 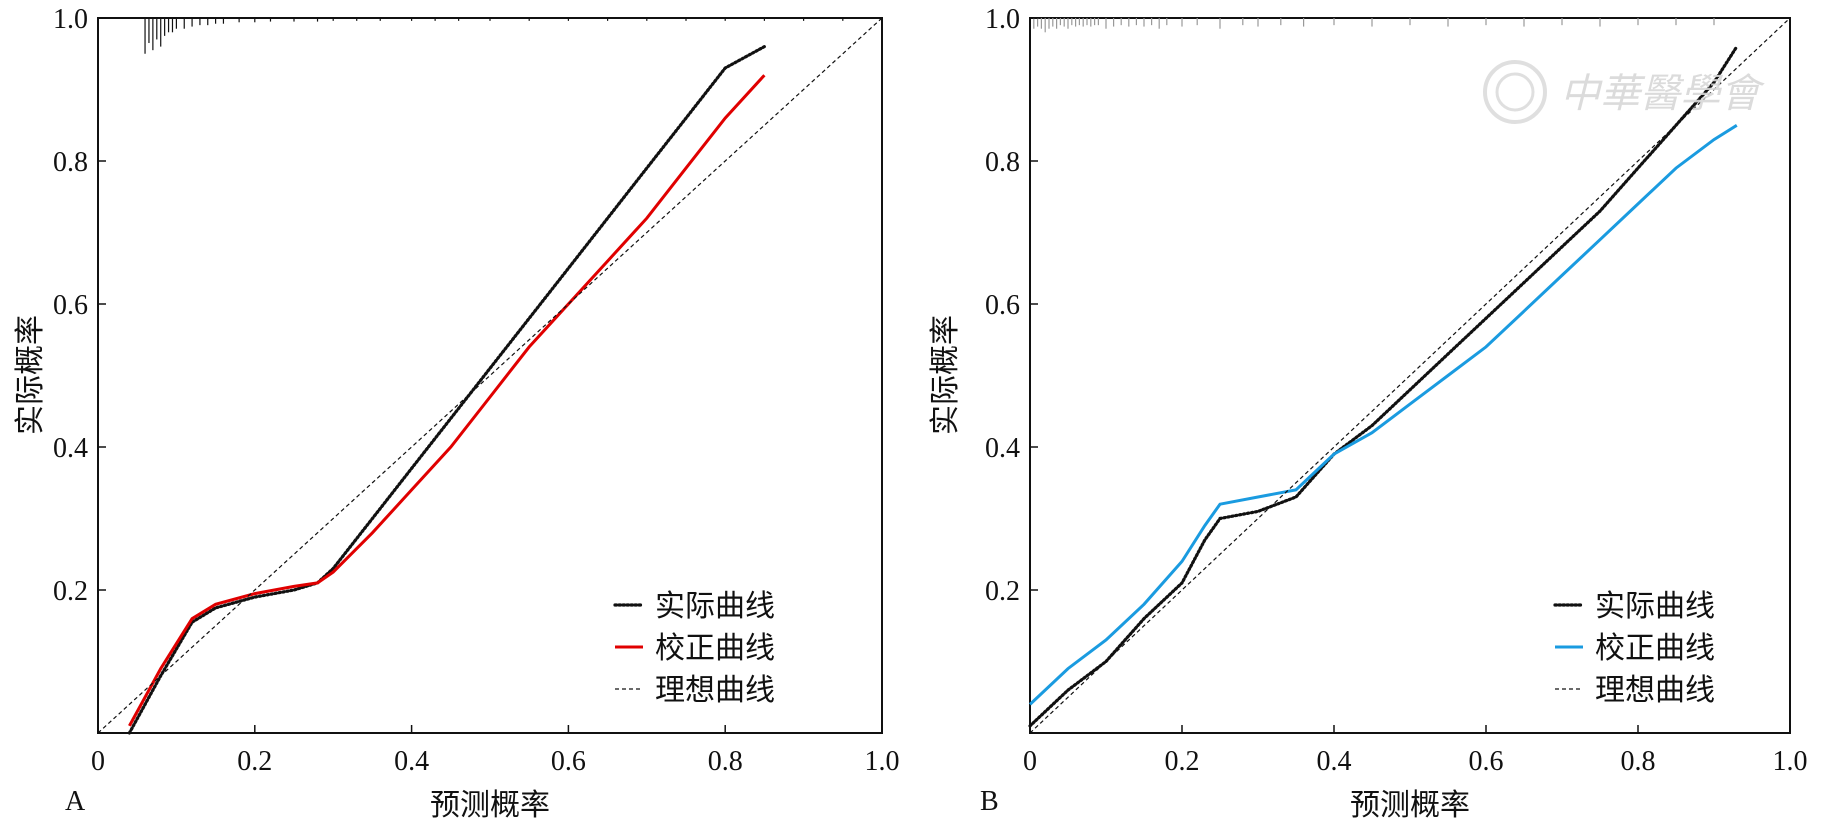 What do you see at coordinates (1410, 805) in the screenshot?
I see `panel-b-xlabel: 预测概率` at bounding box center [1410, 805].